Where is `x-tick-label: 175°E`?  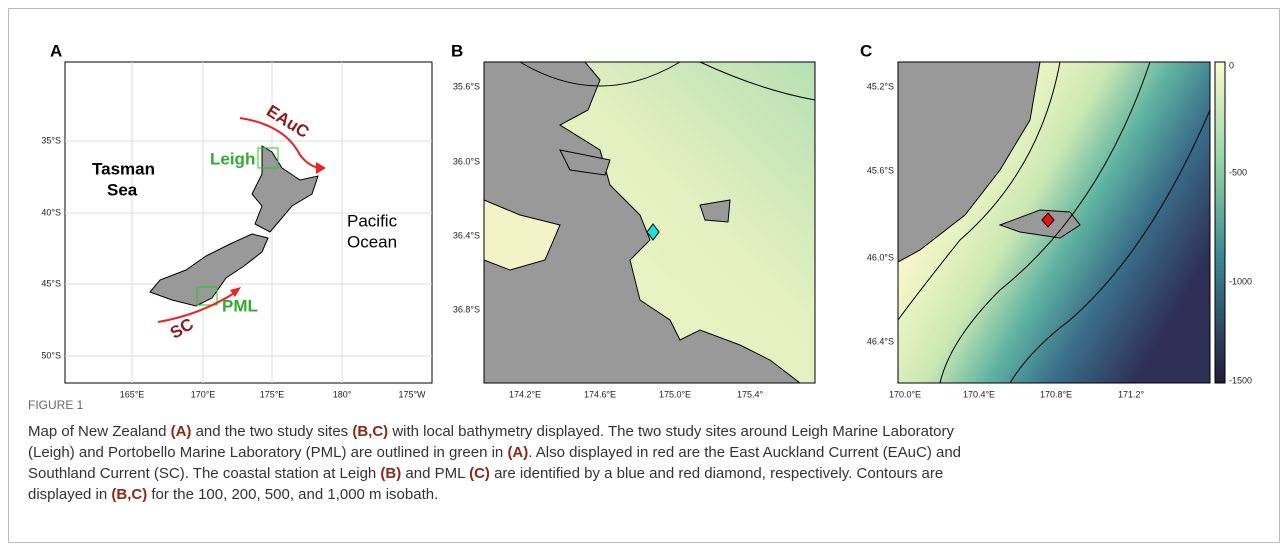
x-tick-label: 175°E is located at coordinates (272, 394).